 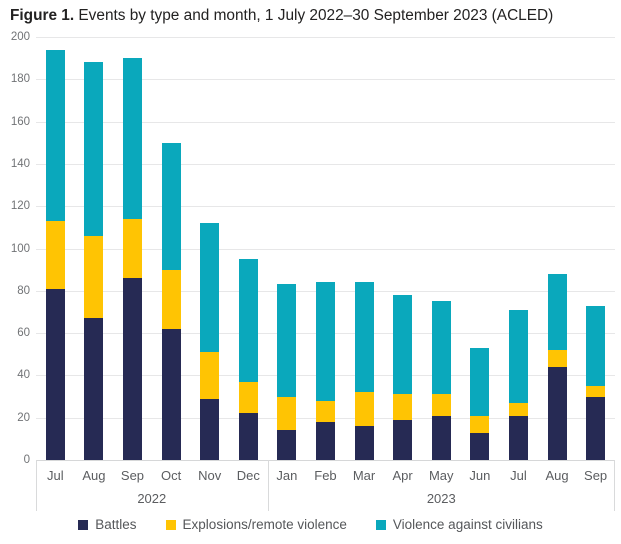 I want to click on y-tick-label-140: 140, so click(x=20, y=163).